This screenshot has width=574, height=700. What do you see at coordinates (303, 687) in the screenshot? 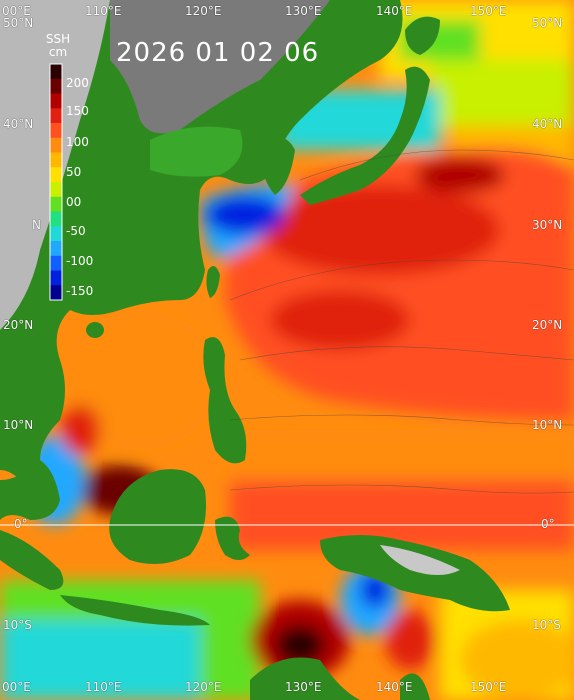
I see `lon-label-bottom: 130°E` at bounding box center [303, 687].